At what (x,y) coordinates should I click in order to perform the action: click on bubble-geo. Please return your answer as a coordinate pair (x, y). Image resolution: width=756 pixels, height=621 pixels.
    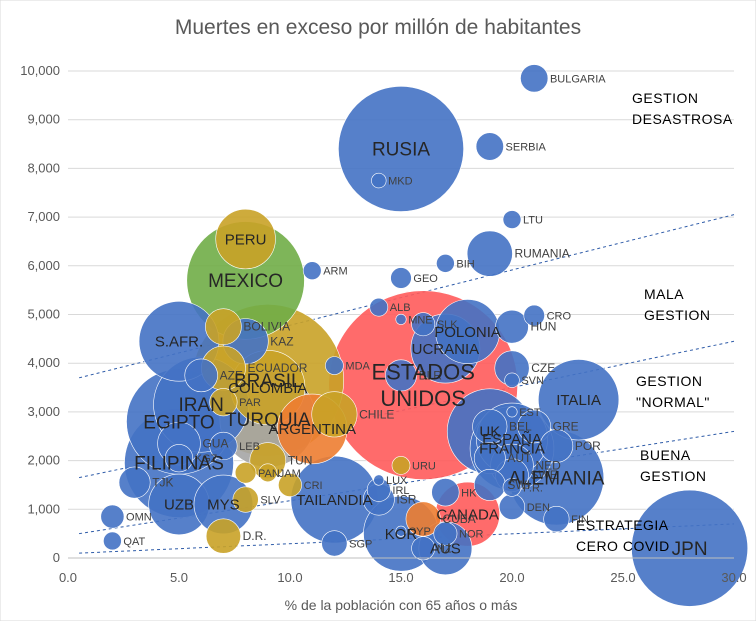
    Looking at the image, I should click on (401, 278).